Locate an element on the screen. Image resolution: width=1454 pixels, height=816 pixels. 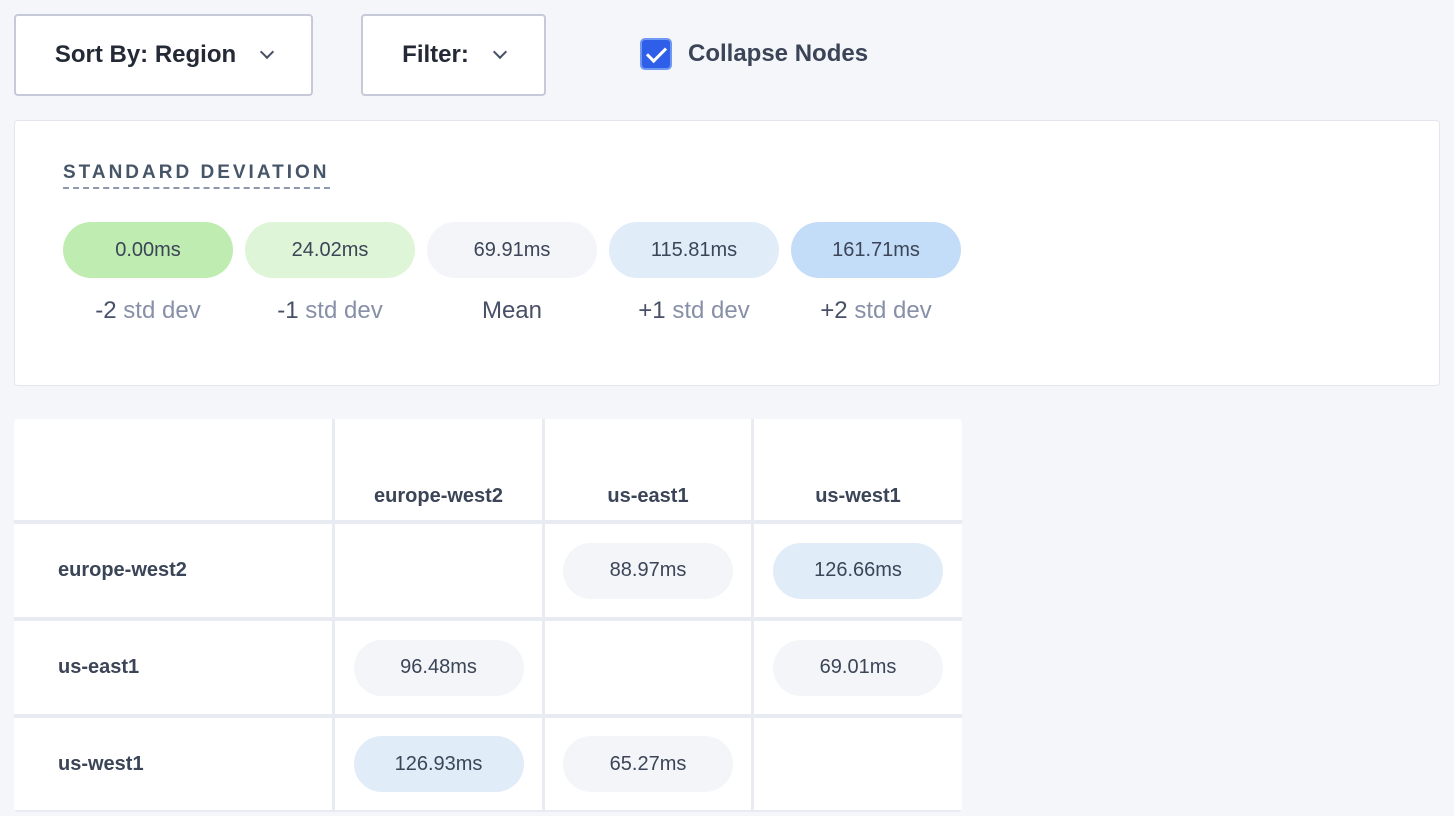
legend-label: -1 std dev is located at coordinates (330, 311).